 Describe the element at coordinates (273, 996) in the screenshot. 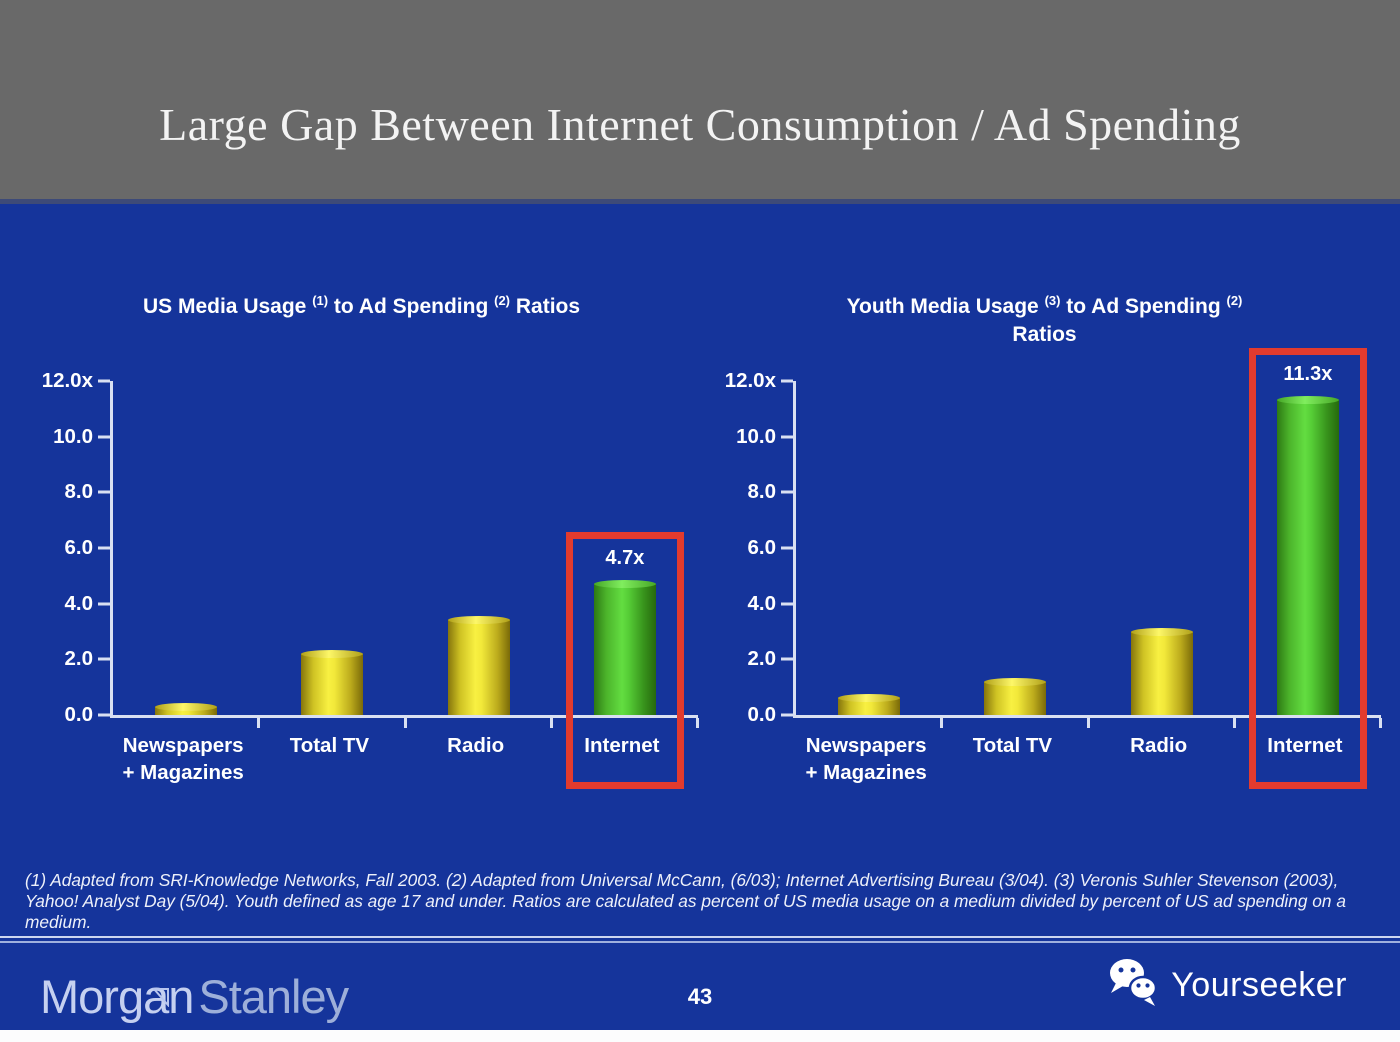

I see `brand-word-stanley: Stanley` at that location.